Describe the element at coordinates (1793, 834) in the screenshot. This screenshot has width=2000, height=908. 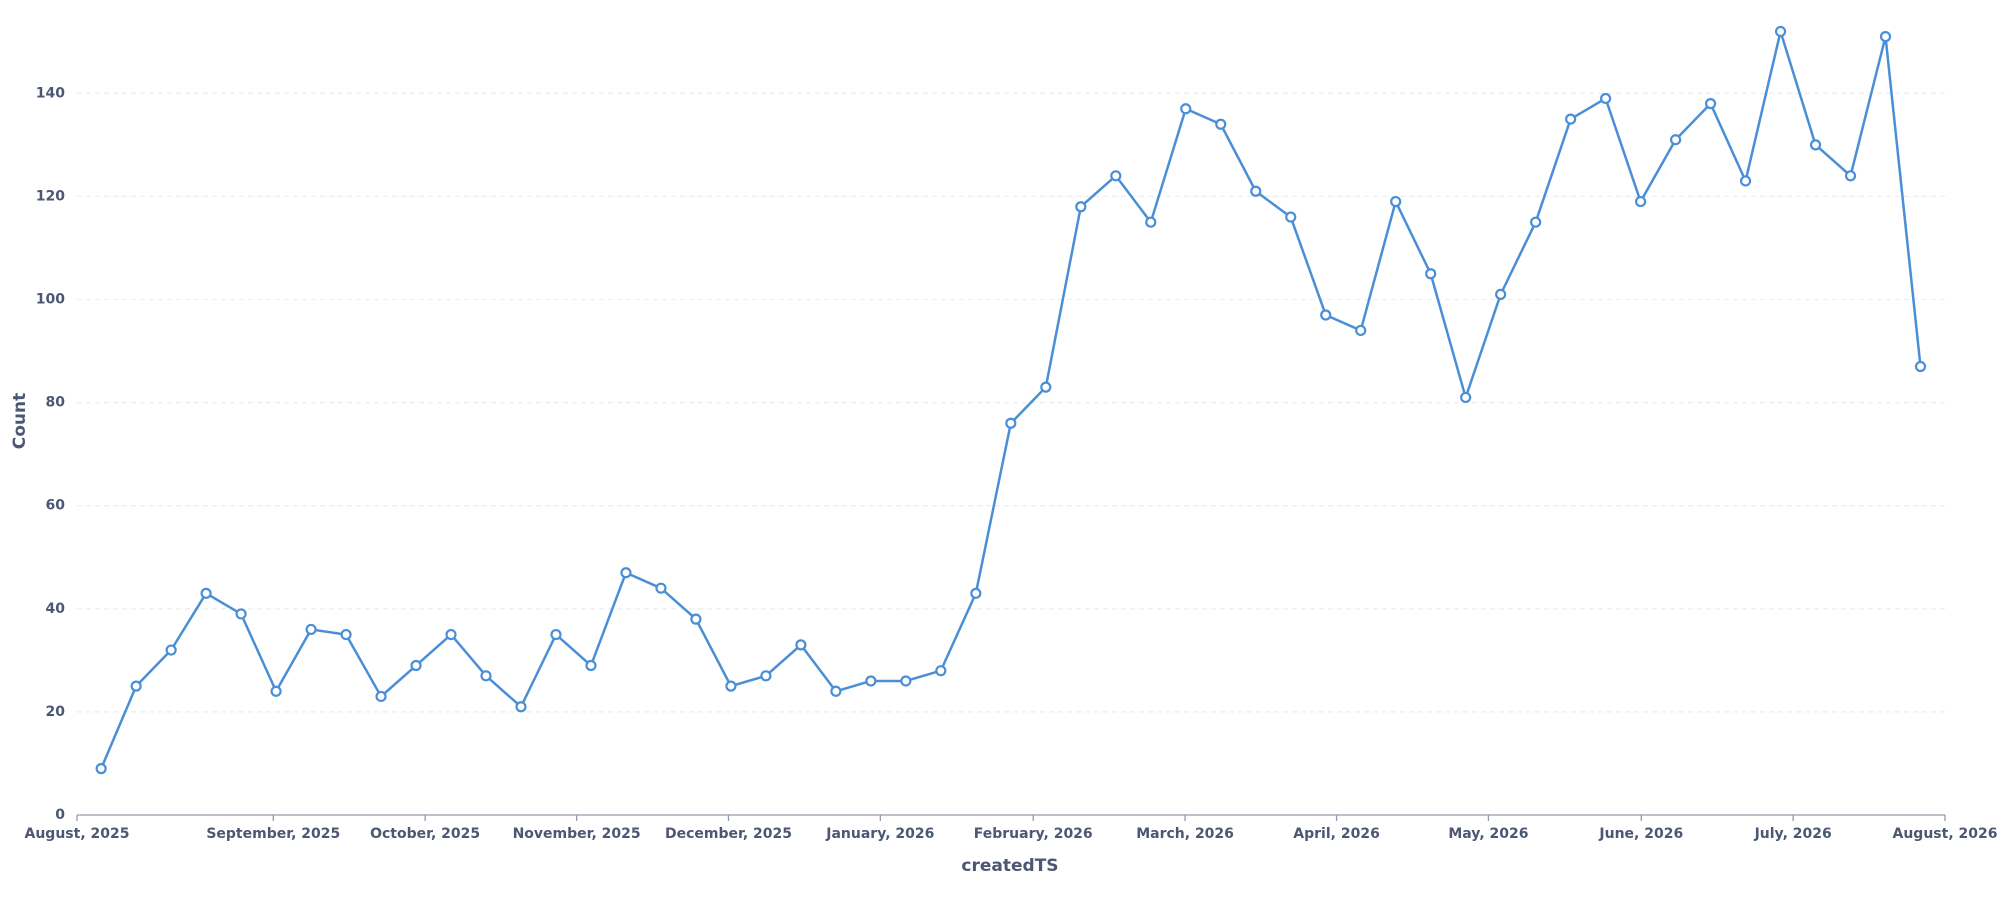
I see `x-tick-label: July, 2026` at that location.